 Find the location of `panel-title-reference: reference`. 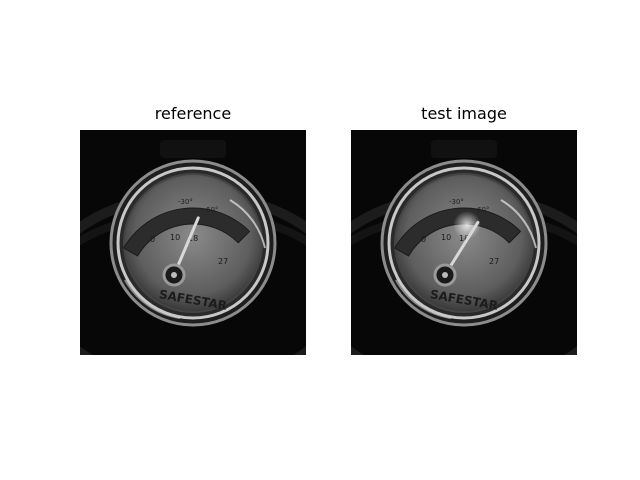

panel-title-reference: reference is located at coordinates (193, 113).